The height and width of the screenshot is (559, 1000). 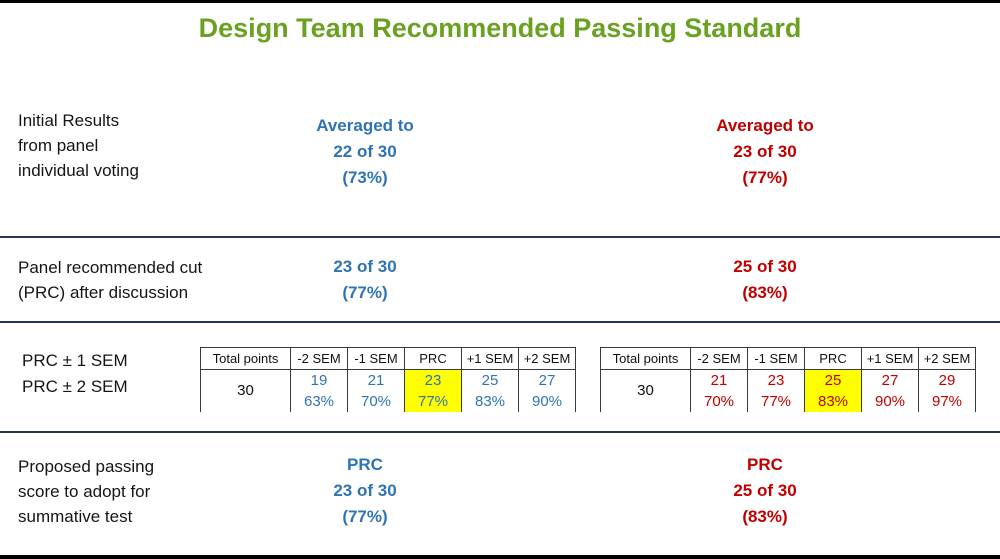 I want to click on proposed-red-value: PRC 25 of 30 (83%), so click(x=765, y=490).